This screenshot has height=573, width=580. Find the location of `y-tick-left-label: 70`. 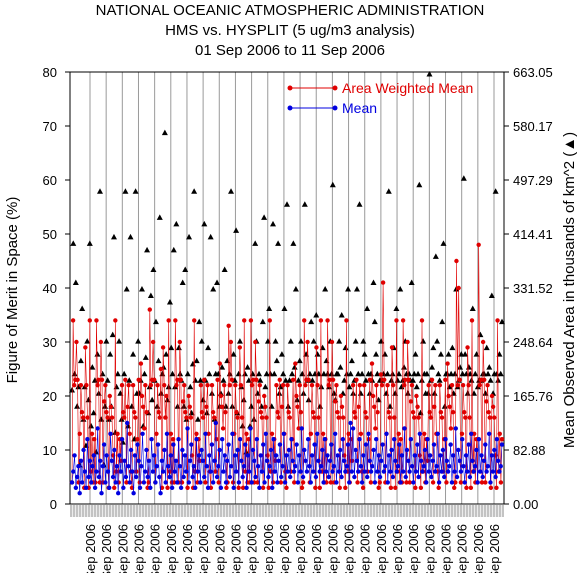

y-tick-left-label: 70 is located at coordinates (50, 126).